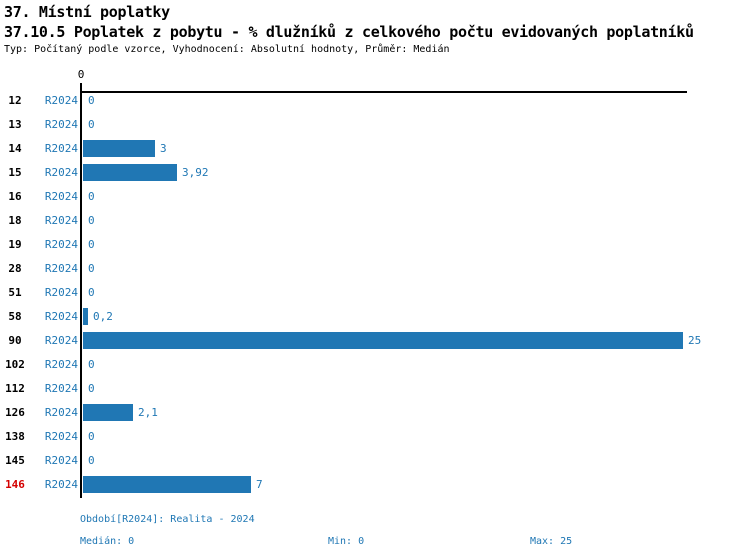 Image resolution: width=750 pixels, height=560 pixels. I want to click on row-category-label: 112, so click(15, 388).